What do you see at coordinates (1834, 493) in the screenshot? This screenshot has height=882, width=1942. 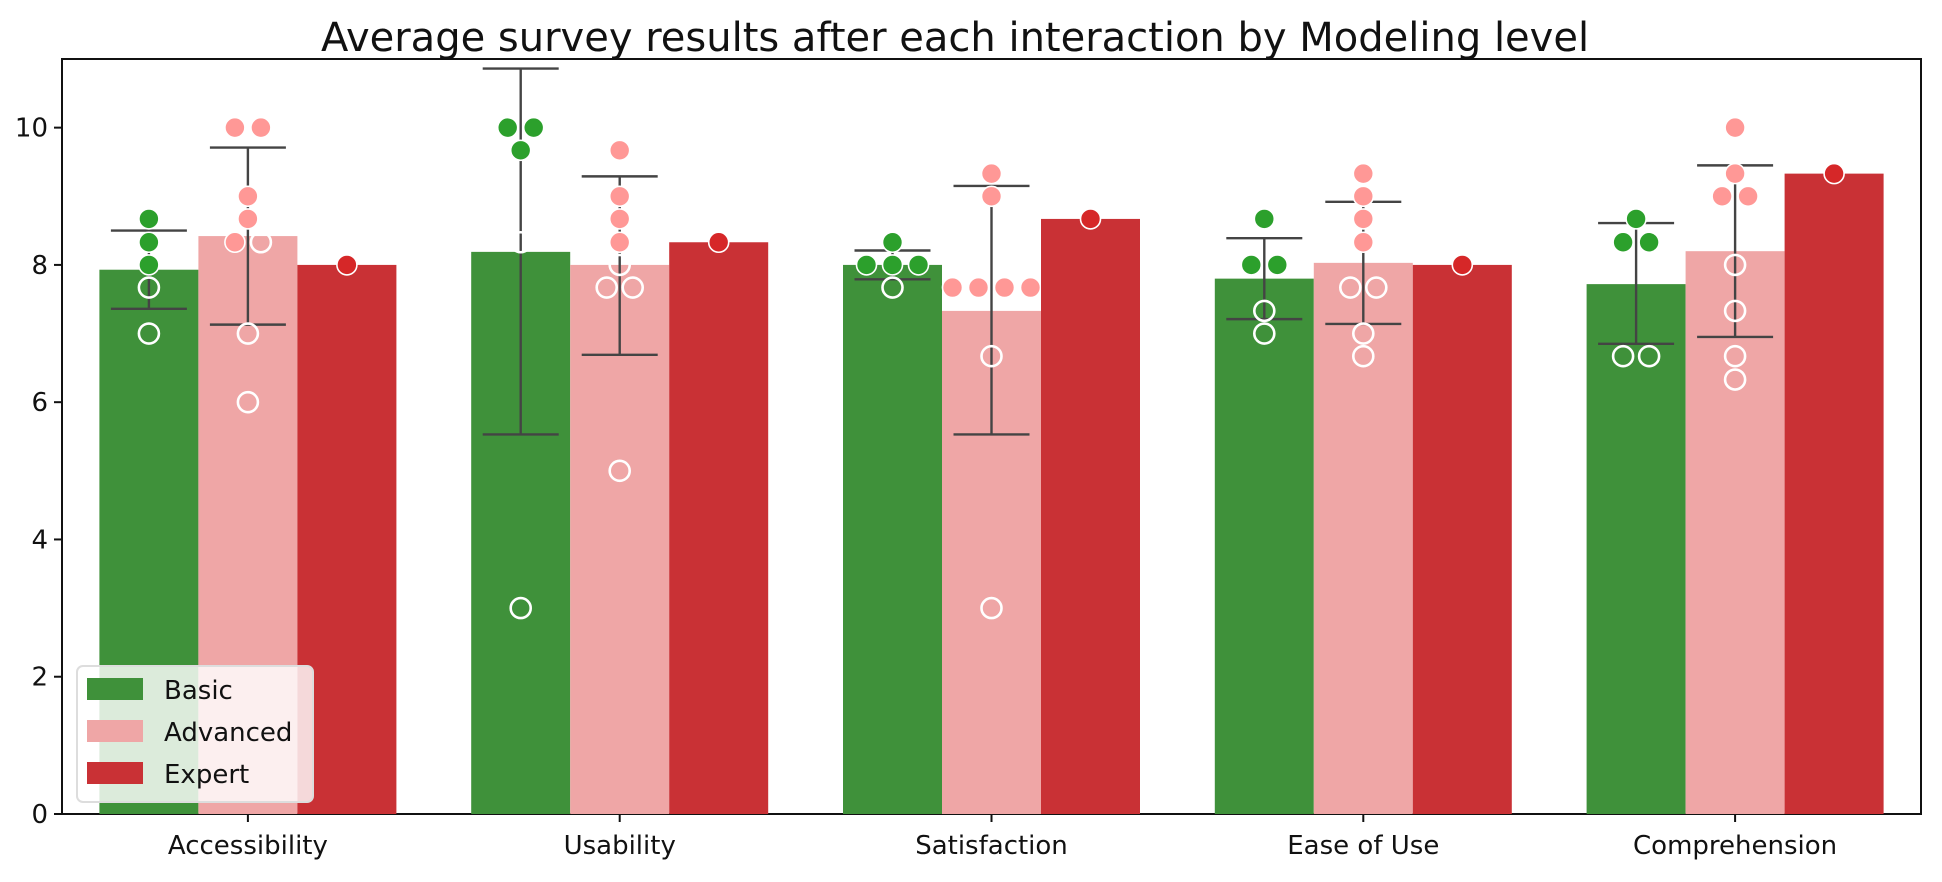 I see `bar-expert-comprehension` at bounding box center [1834, 493].